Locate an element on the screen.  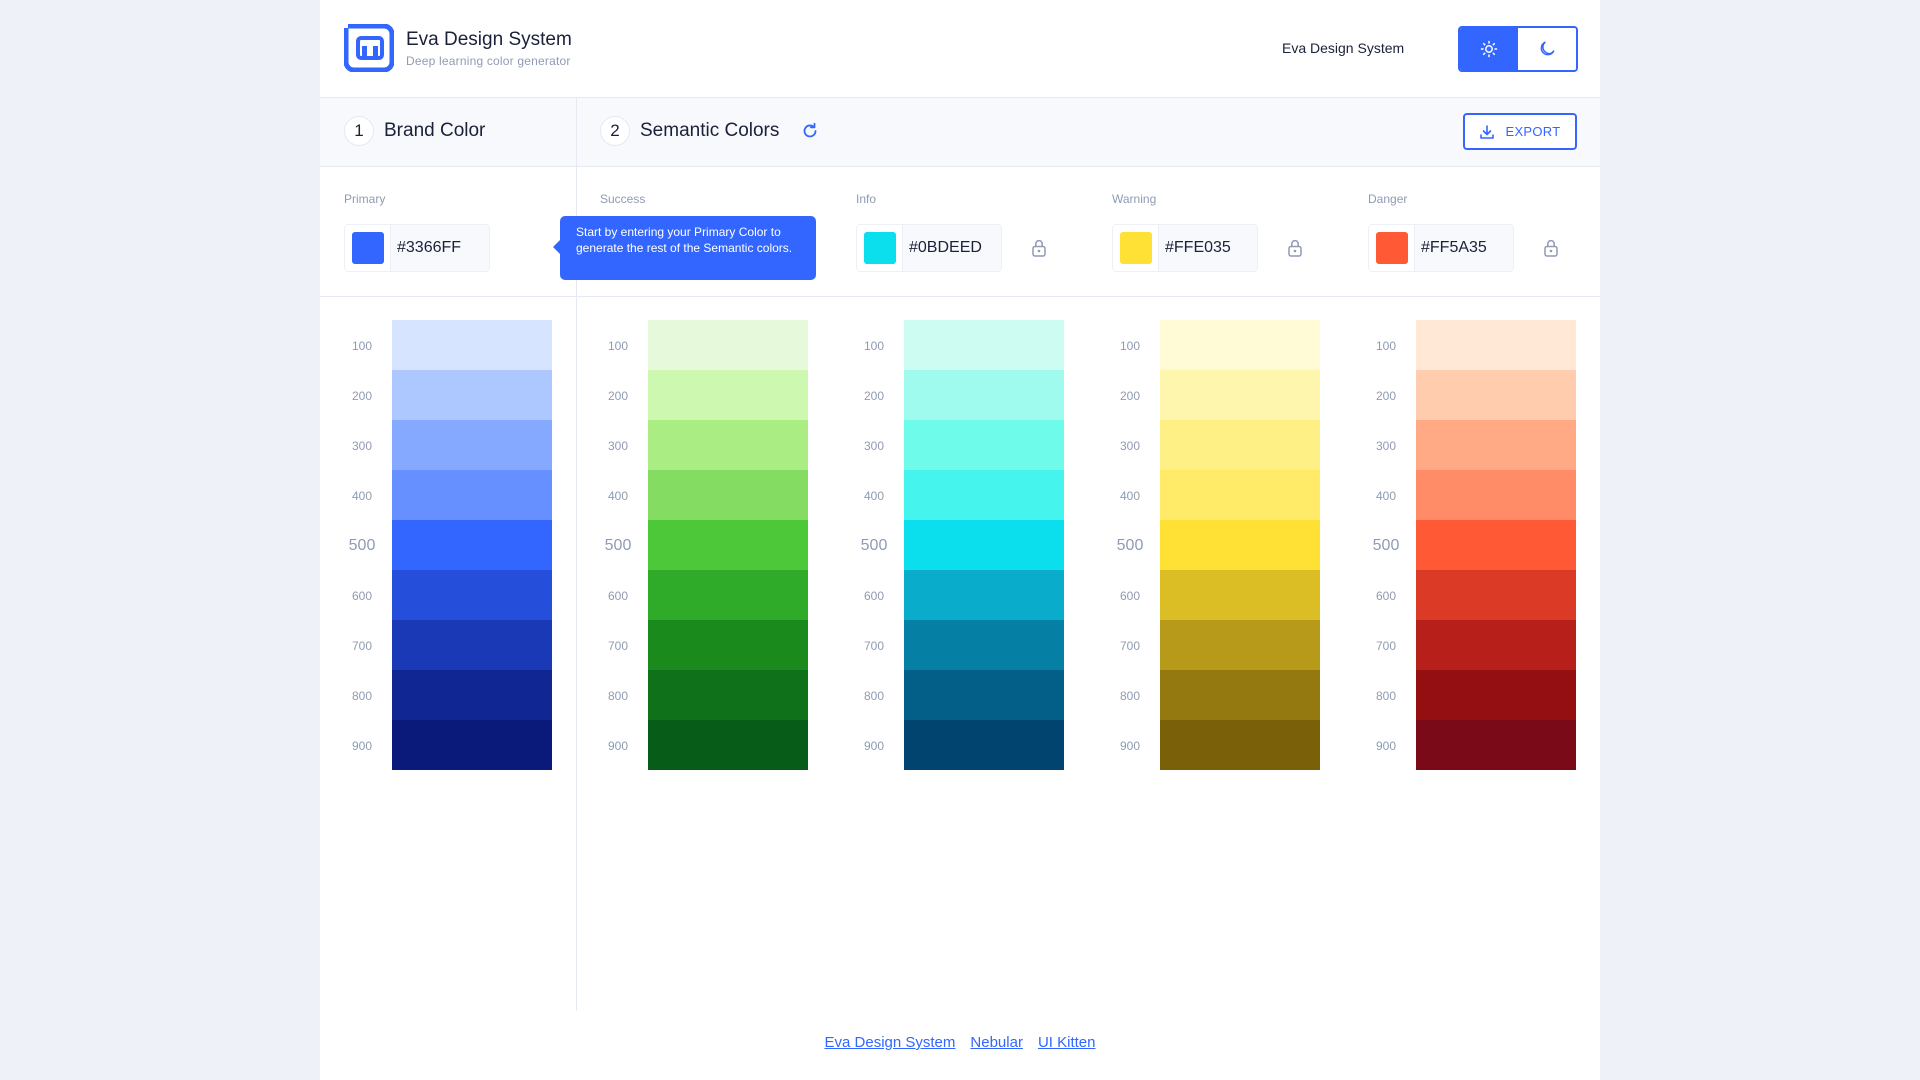
footer-link-ui-kitten: UI Kitten is located at coordinates (1066, 1042).